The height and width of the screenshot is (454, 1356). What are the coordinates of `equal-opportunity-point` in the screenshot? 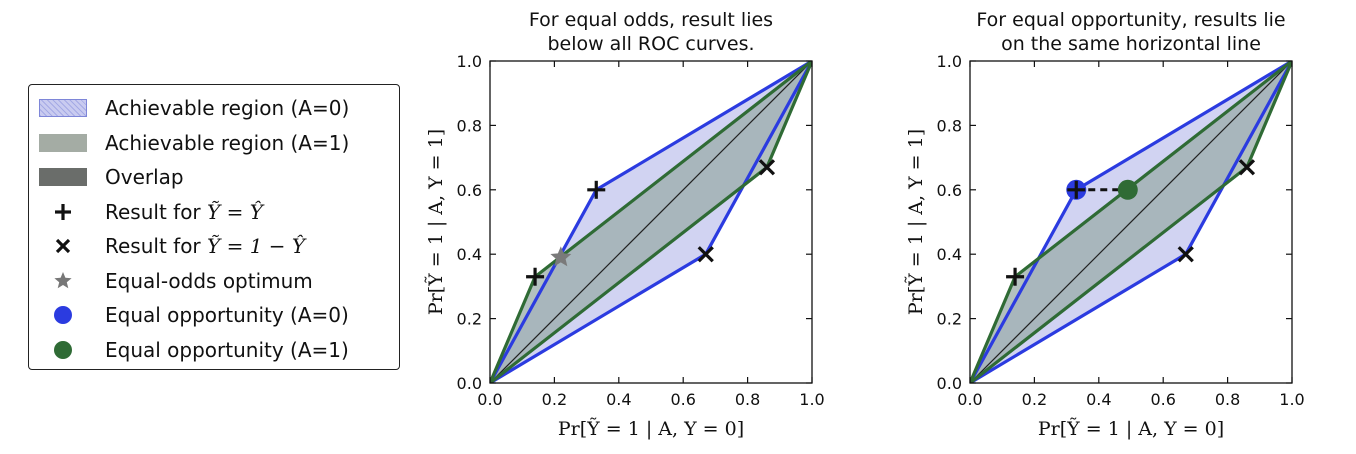 It's located at (1127, 189).